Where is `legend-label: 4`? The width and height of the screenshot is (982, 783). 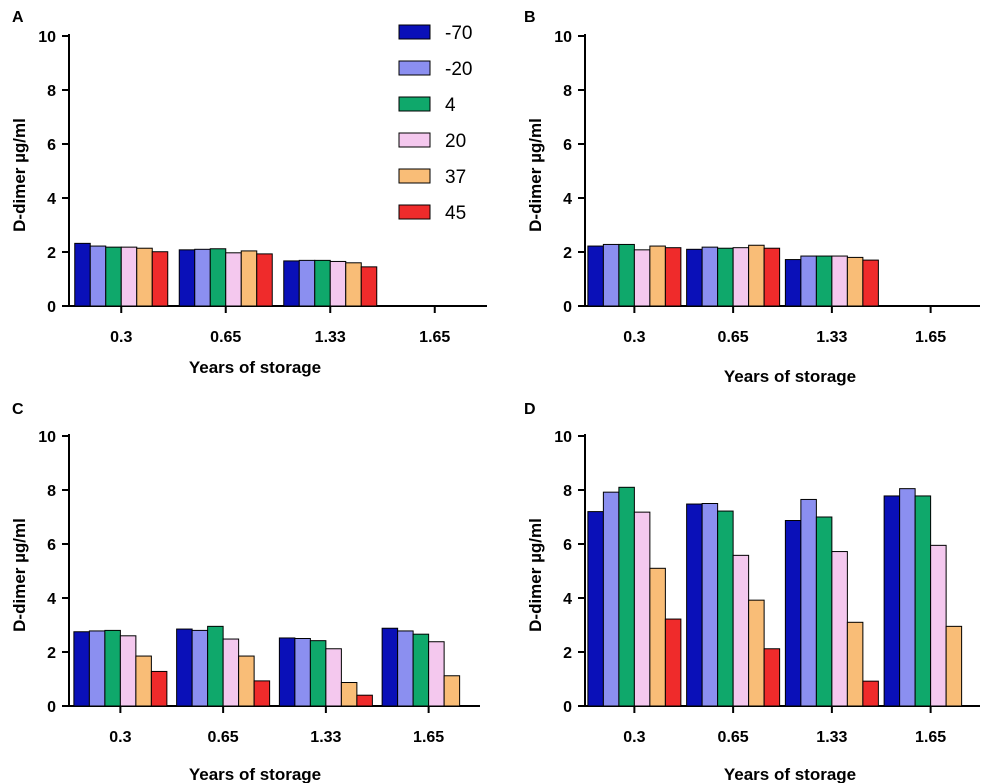 legend-label: 4 is located at coordinates (450, 105).